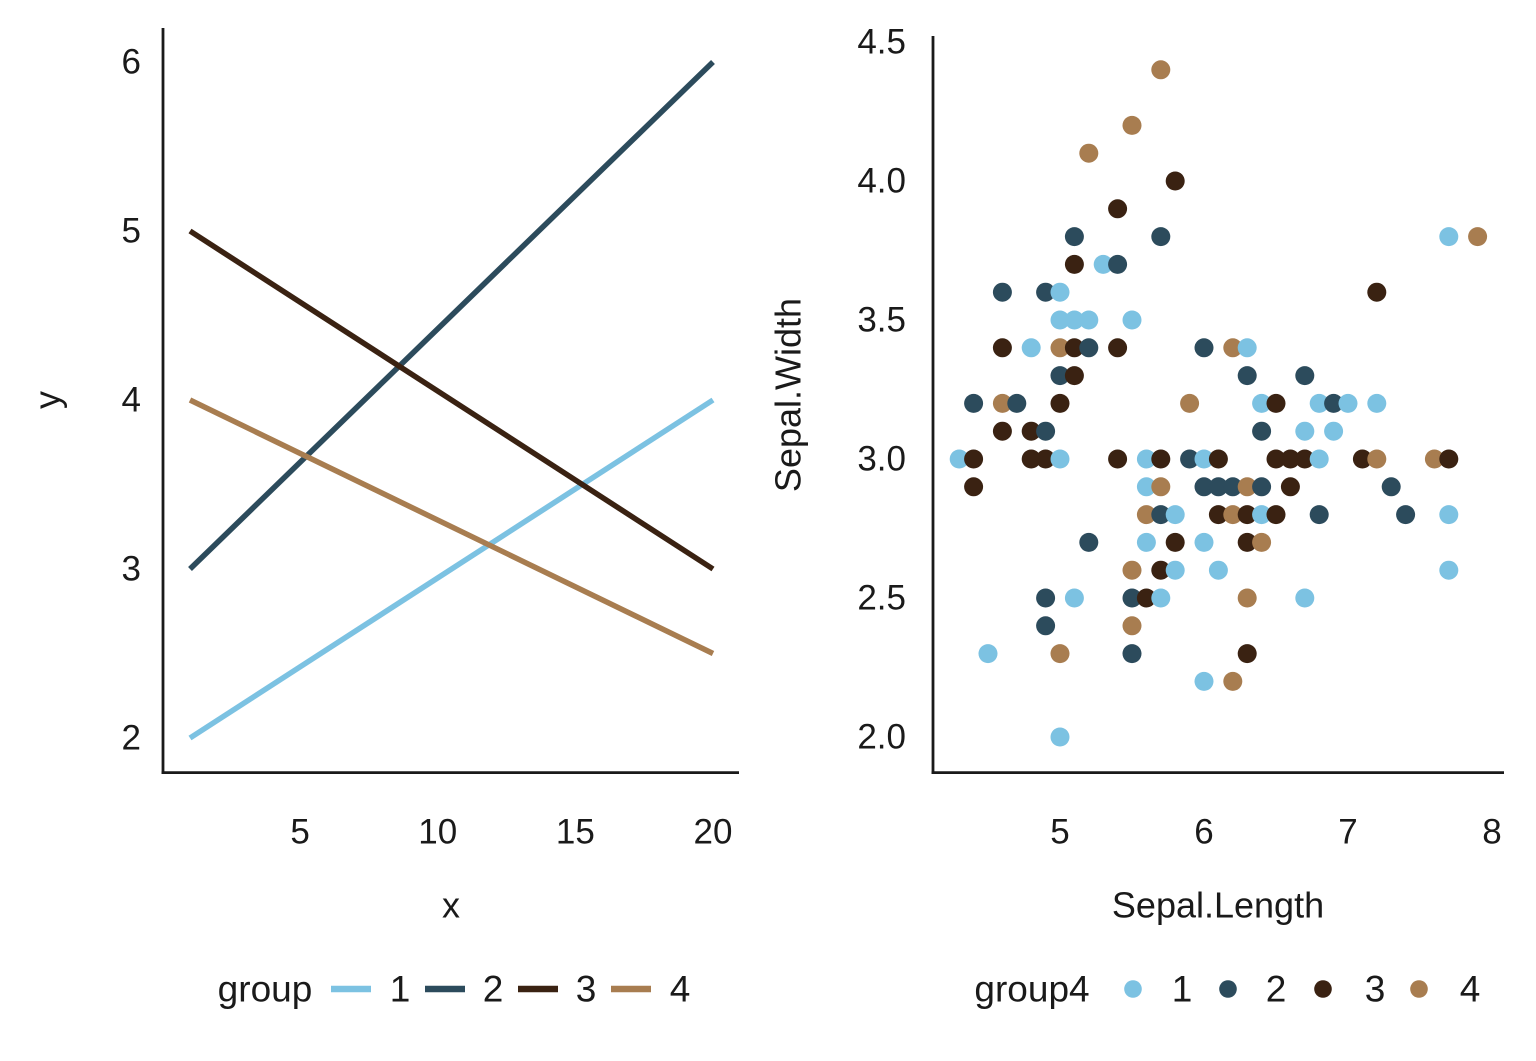  Describe the element at coordinates (131, 62) in the screenshot. I see `y-tick-label: 6` at that location.